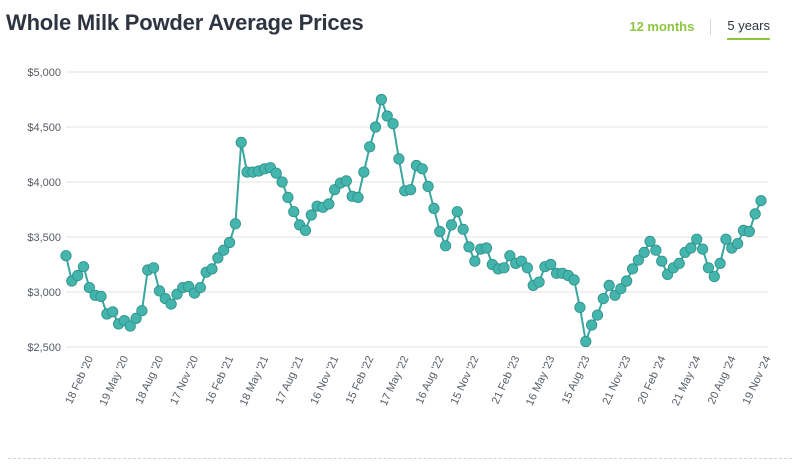  I want to click on x-tick-label: 19 Nov '24, so click(757, 380).